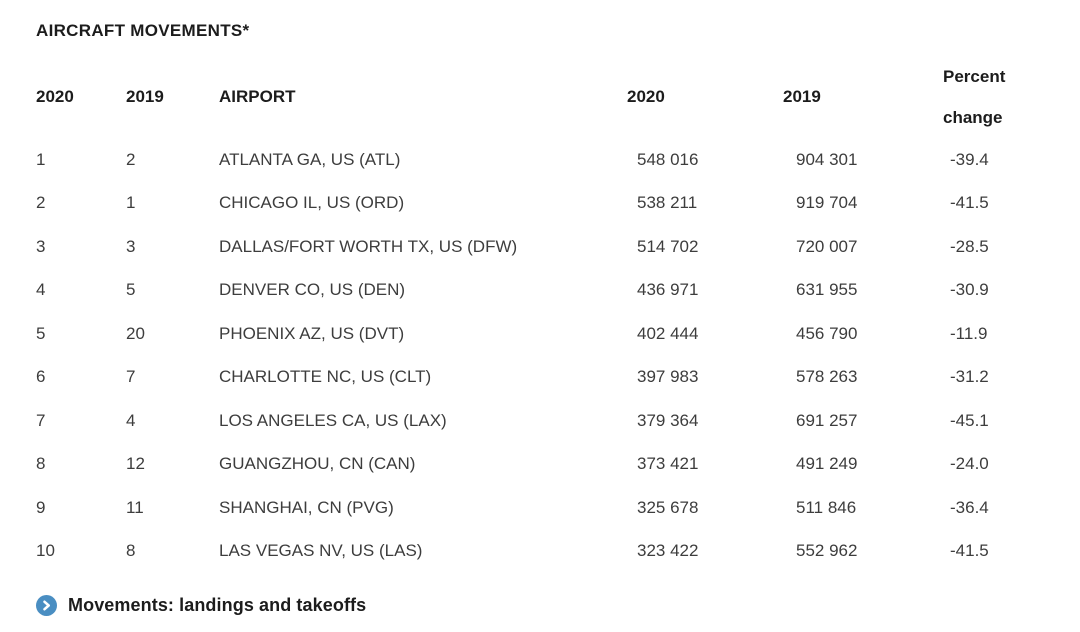 This screenshot has width=1080, height=632. I want to click on cell-movements-2020: 548 016, so click(668, 159).